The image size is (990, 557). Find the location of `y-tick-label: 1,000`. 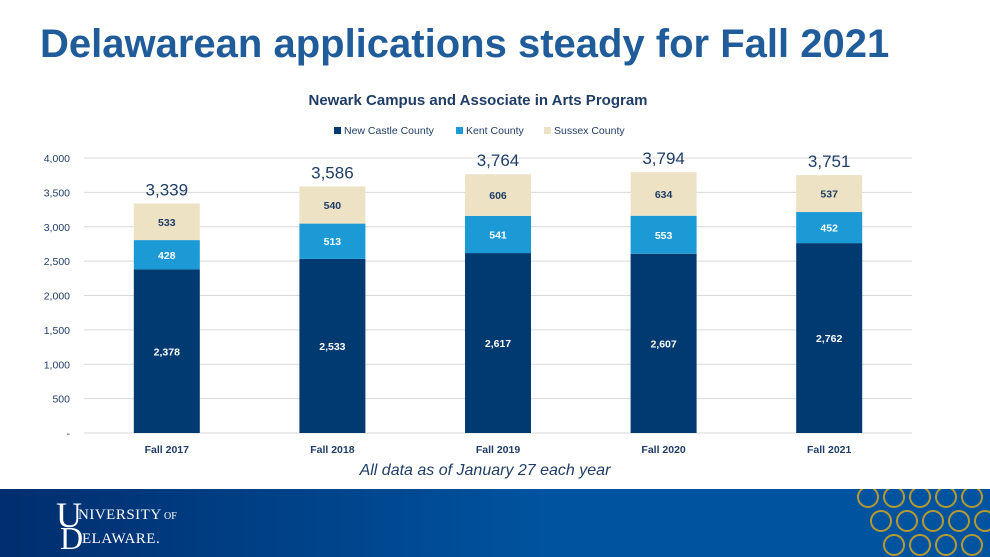

y-tick-label: 1,000 is located at coordinates (57, 365).